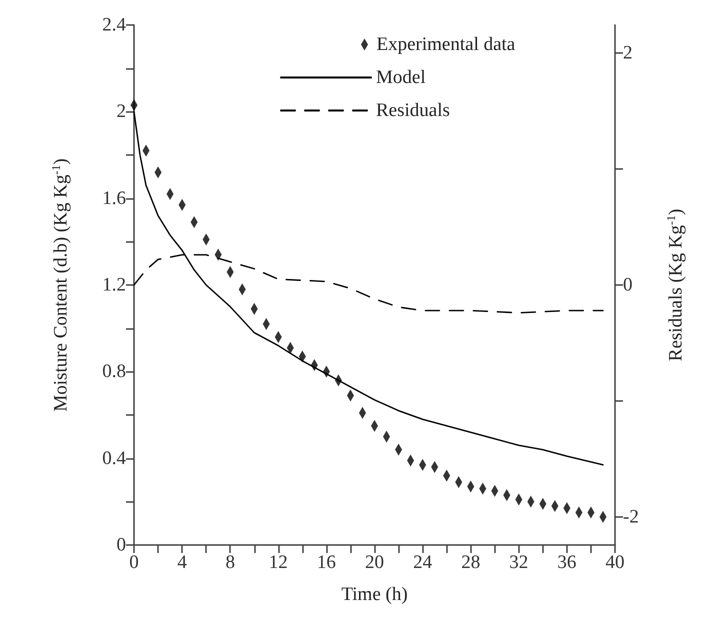  Describe the element at coordinates (374, 562) in the screenshot. I see `x-tick-label: 20` at that location.